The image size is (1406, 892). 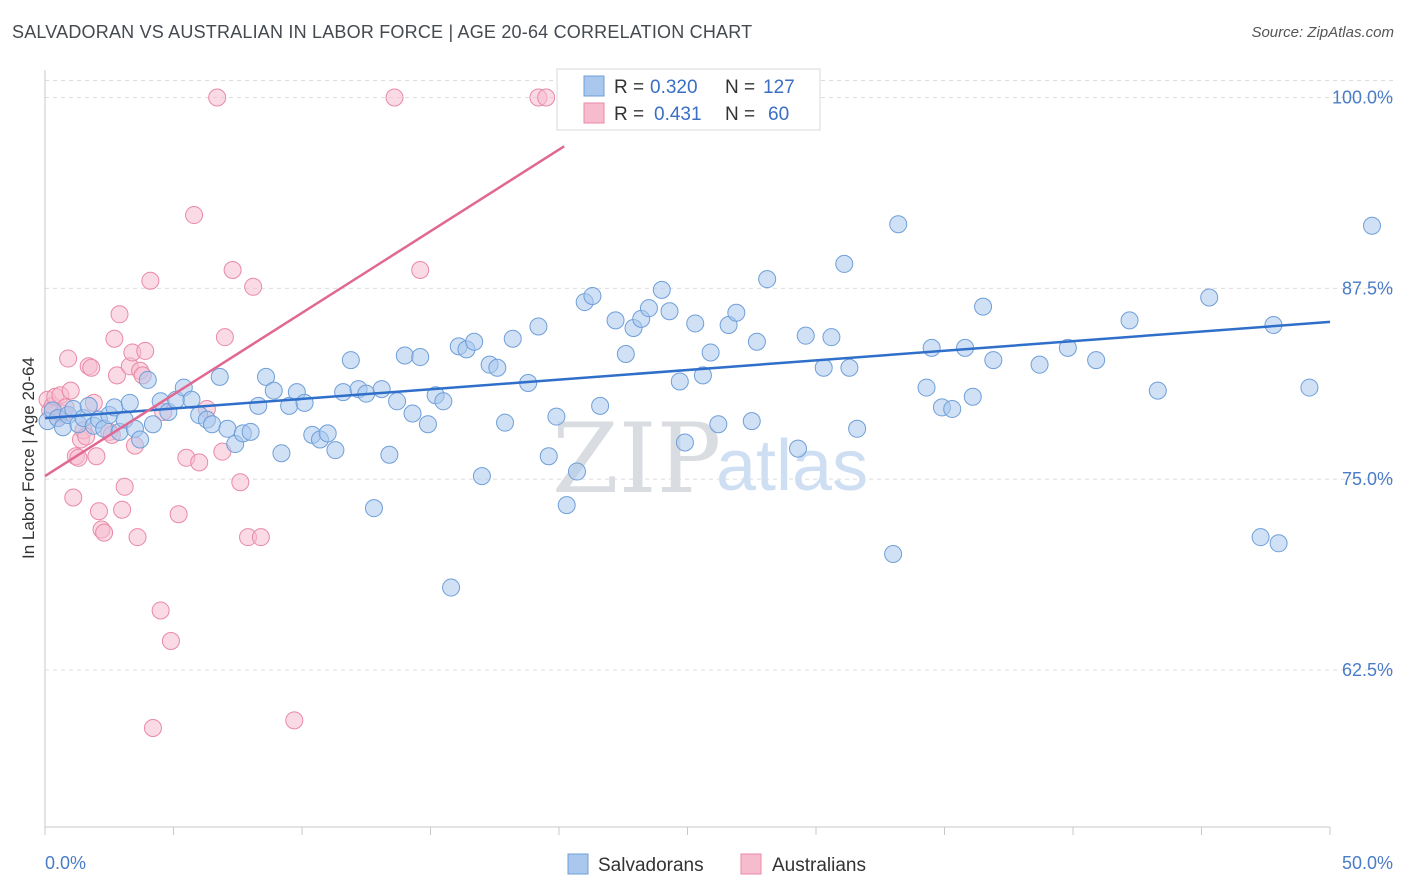 What do you see at coordinates (678, 114) in the screenshot?
I see `legend-r-value-2: 0.431` at bounding box center [678, 114].